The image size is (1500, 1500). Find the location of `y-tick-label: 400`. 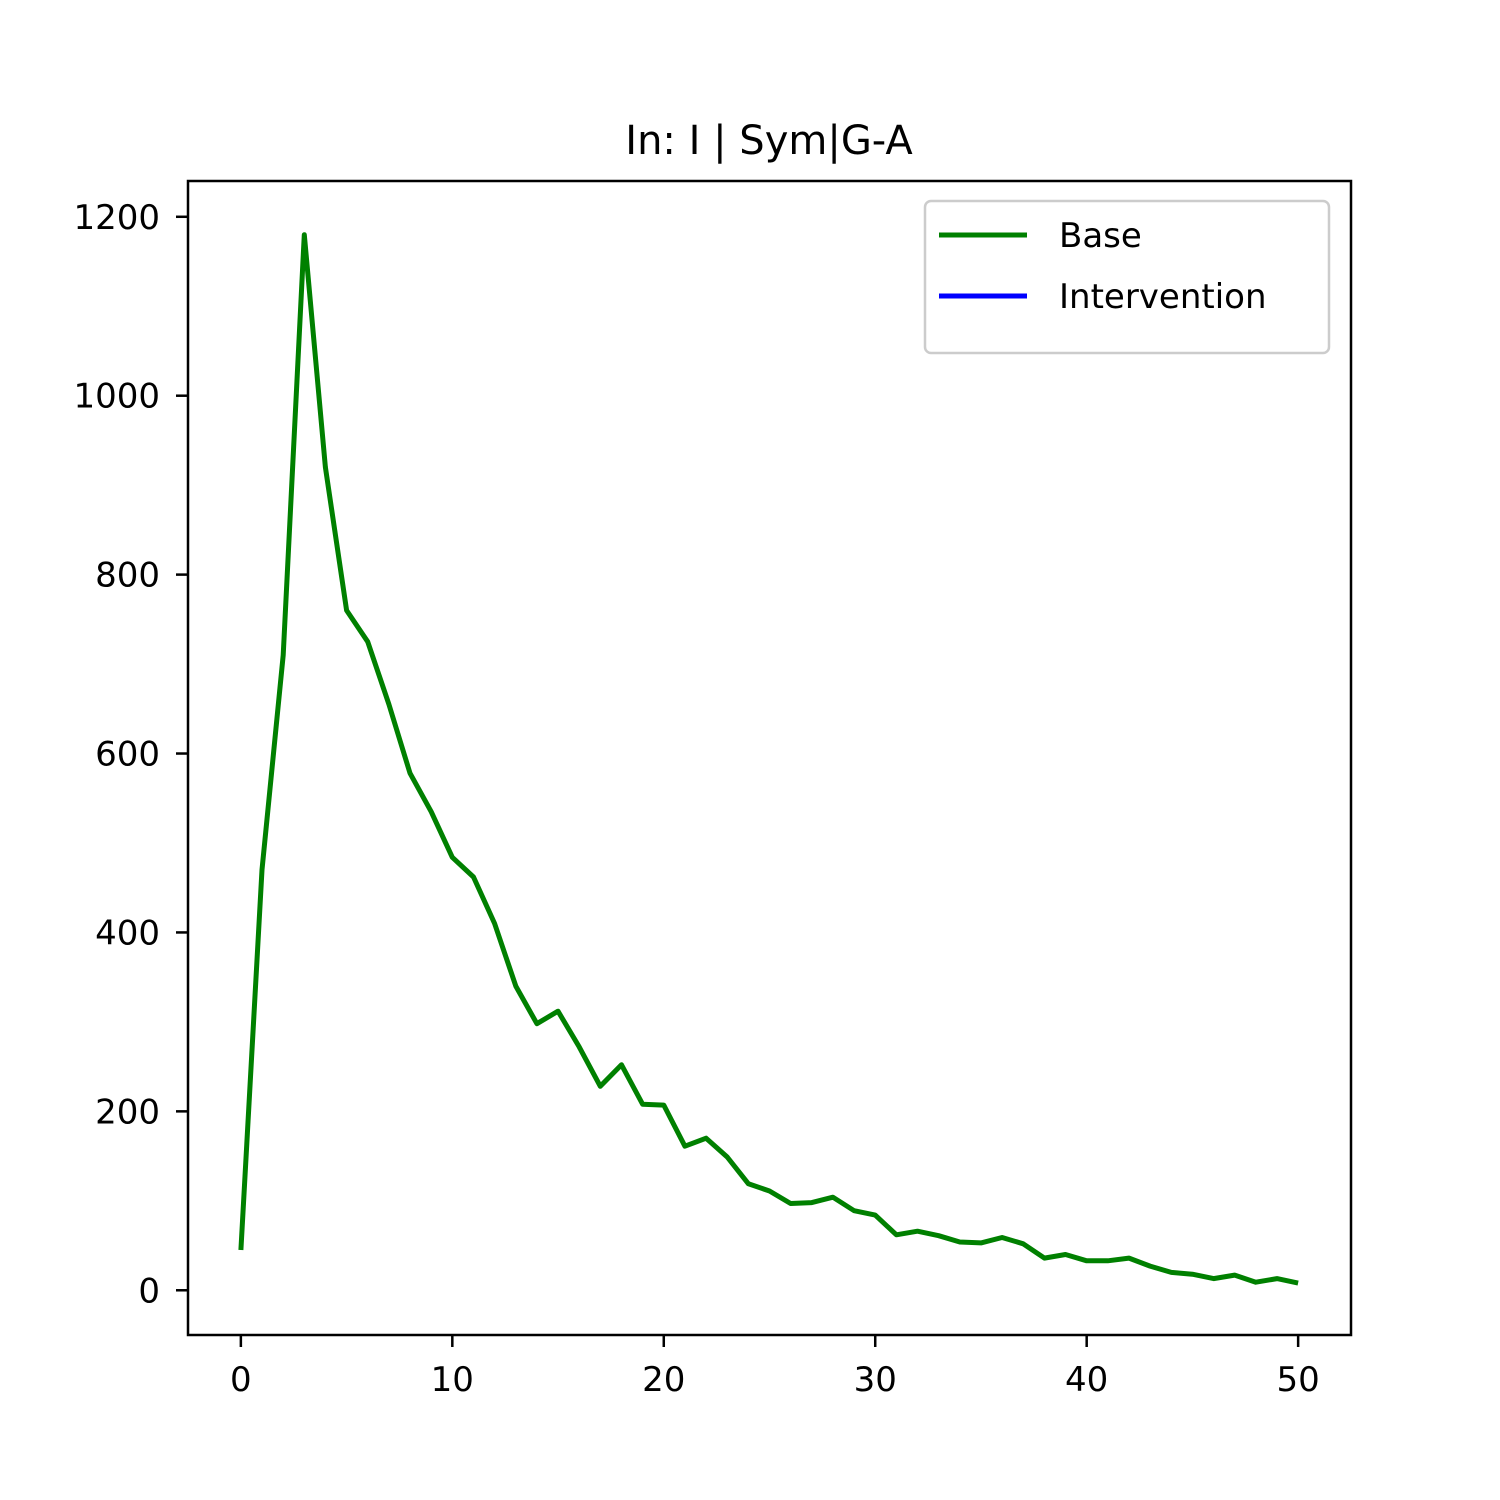

y-tick-label: 400 is located at coordinates (127, 933).